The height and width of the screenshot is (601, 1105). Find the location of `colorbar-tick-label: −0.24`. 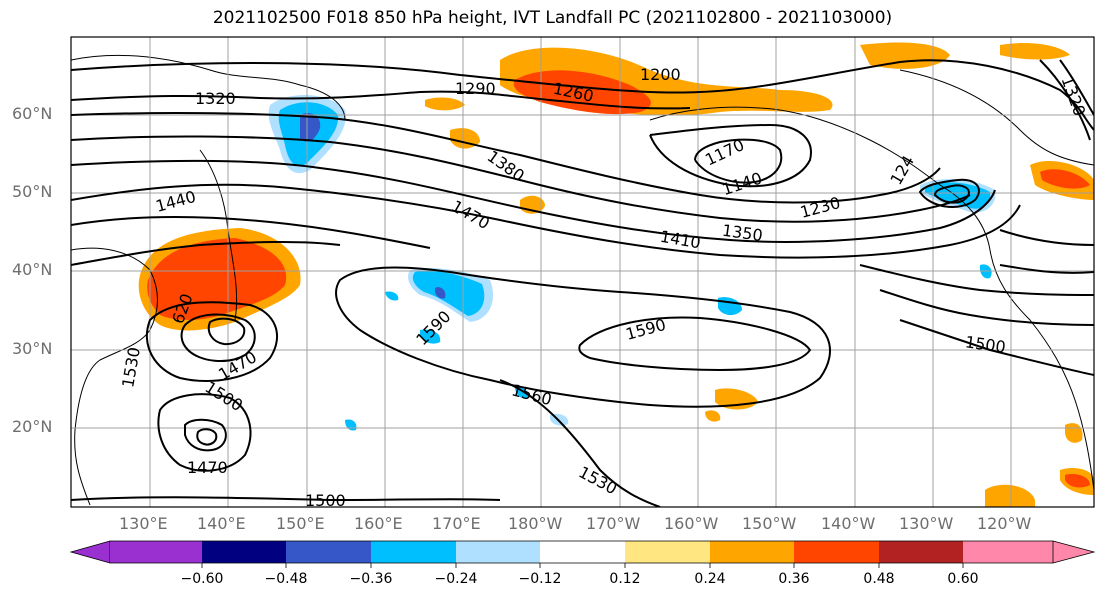

colorbar-tick-label: −0.24 is located at coordinates (456, 579).